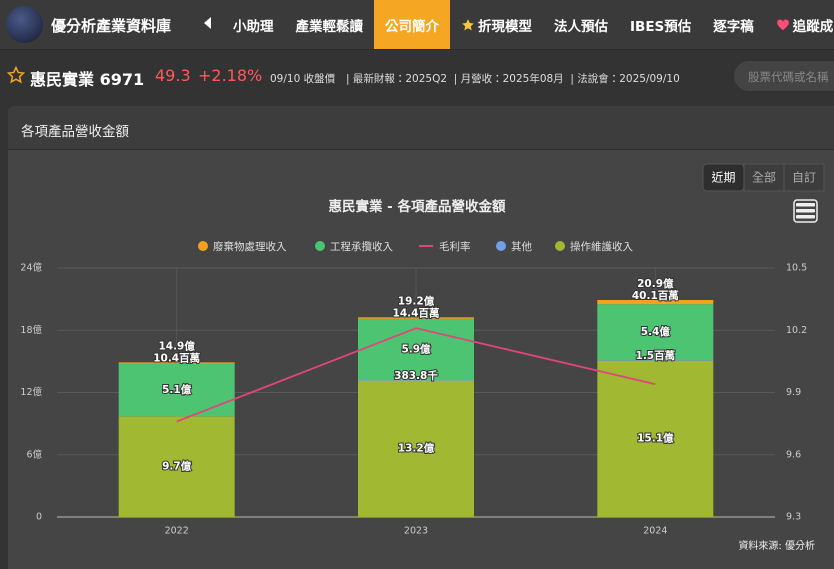 The width and height of the screenshot is (834, 569). I want to click on y2-tick-label: 9.6, so click(793, 454).